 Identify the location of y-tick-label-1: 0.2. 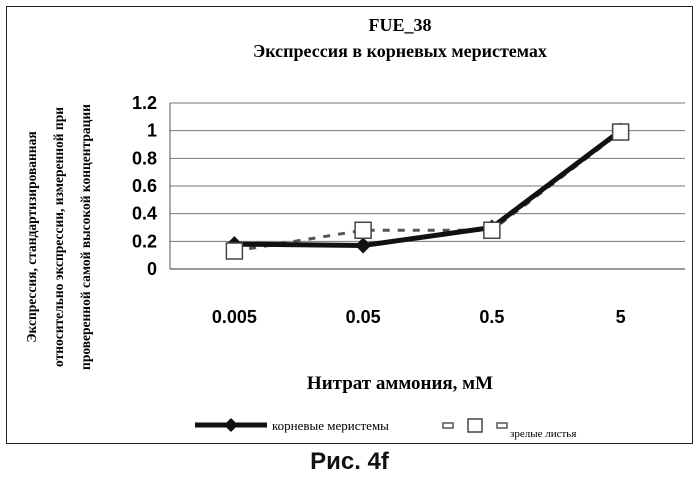
(144, 241).